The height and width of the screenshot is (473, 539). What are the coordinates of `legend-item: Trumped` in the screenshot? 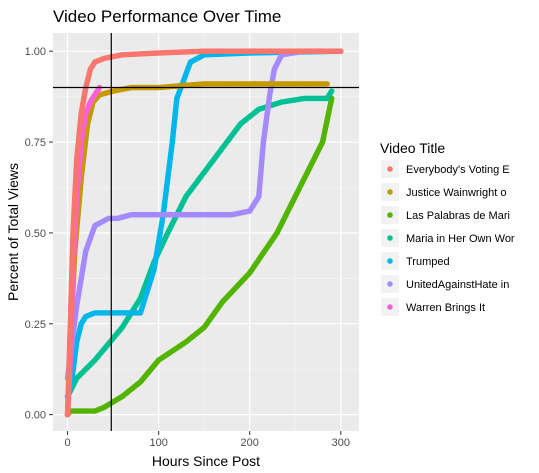 It's located at (415, 261).